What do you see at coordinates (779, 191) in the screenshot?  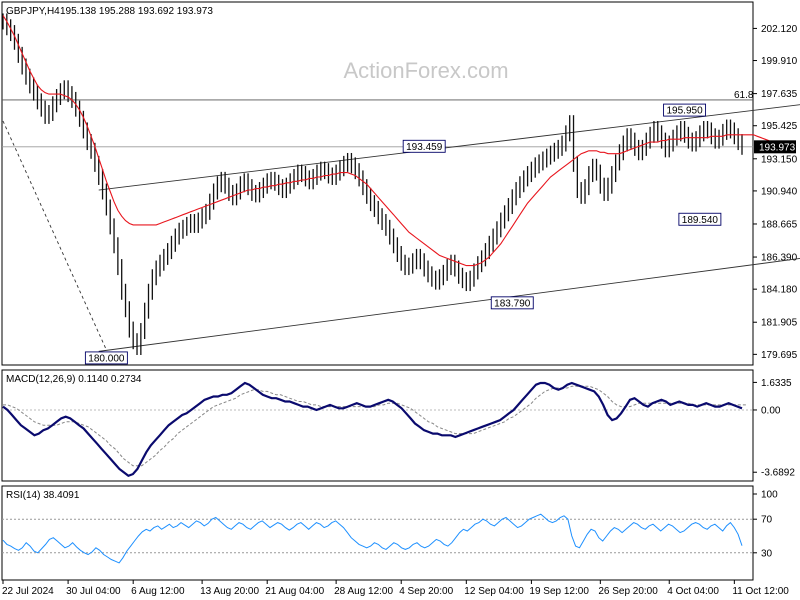 I see `price-tick-label: 190.940` at bounding box center [779, 191].